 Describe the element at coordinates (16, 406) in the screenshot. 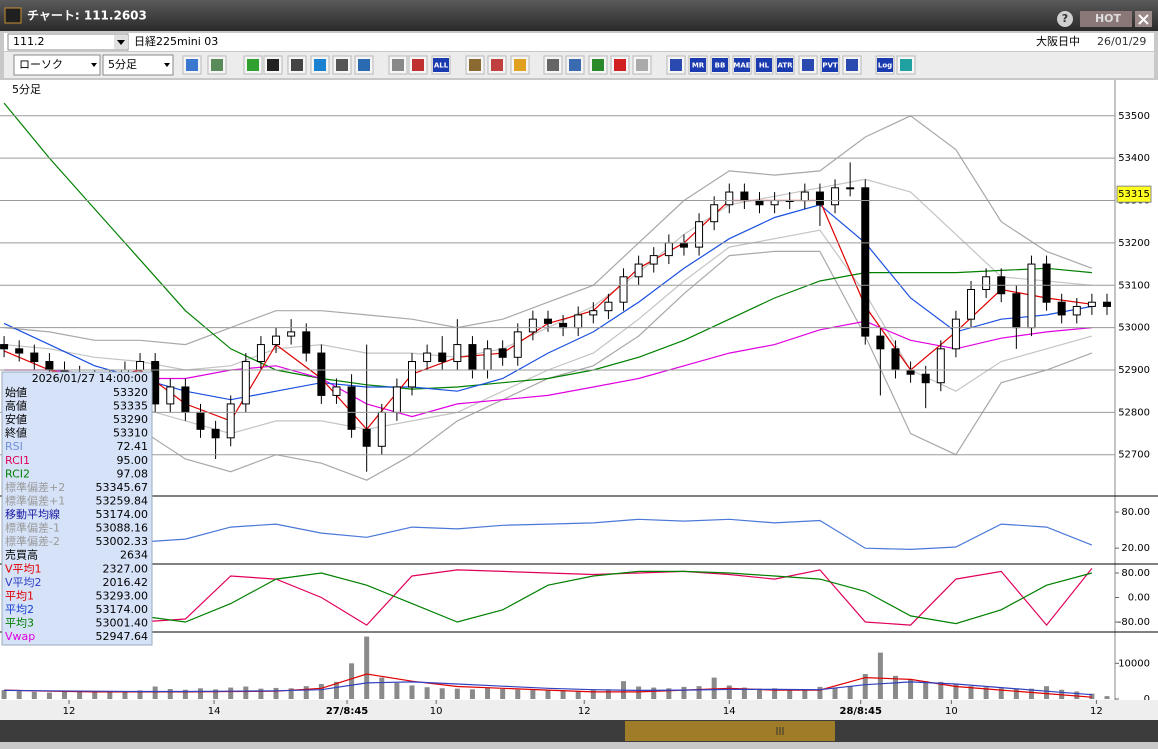

I see `info-label: 高値` at that location.